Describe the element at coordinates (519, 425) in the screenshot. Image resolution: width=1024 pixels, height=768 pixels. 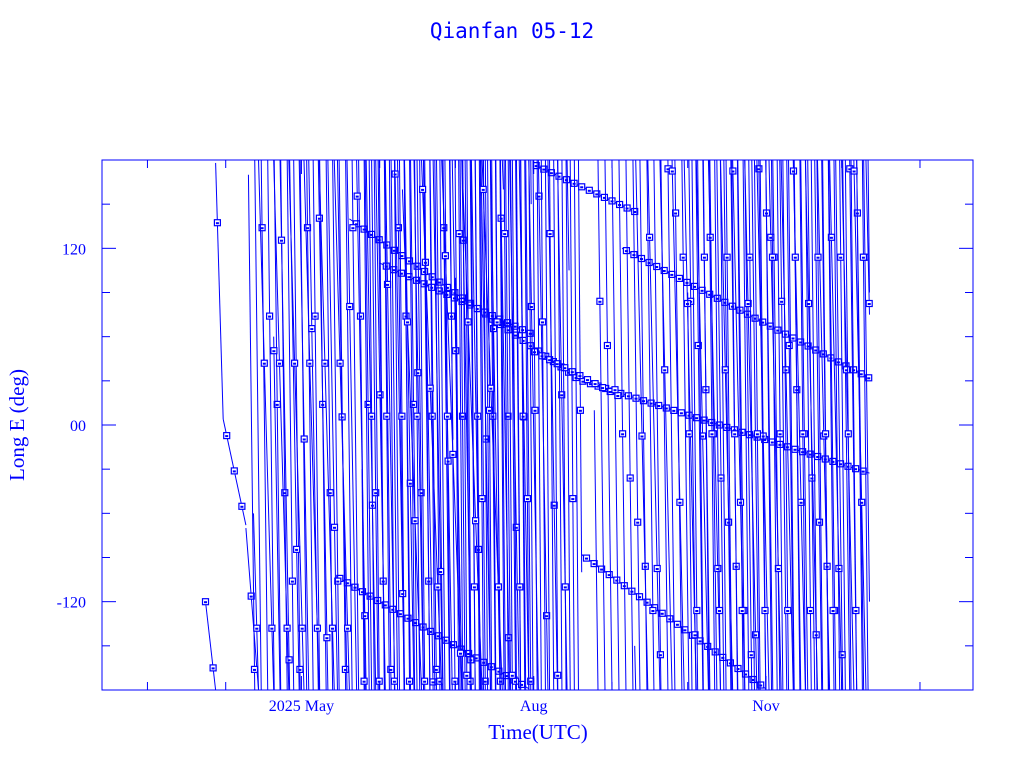
I see `track` at that location.